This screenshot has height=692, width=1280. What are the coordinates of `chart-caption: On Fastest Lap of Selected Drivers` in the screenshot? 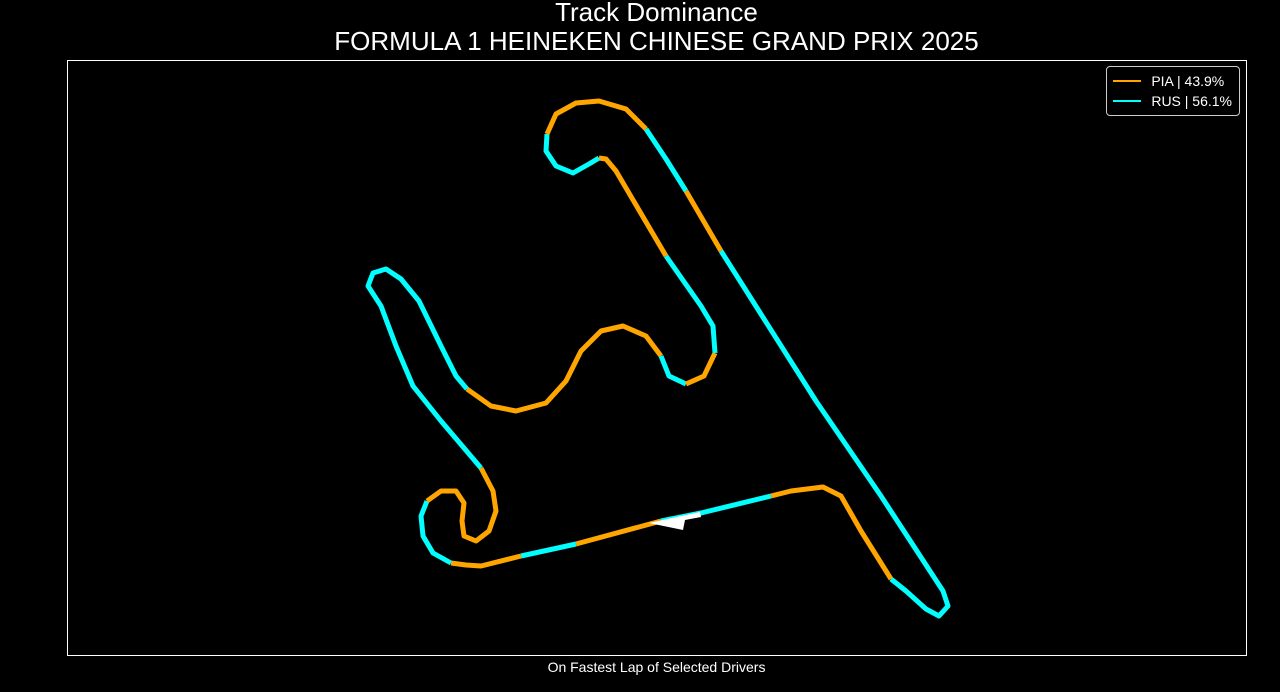 It's located at (656, 667).